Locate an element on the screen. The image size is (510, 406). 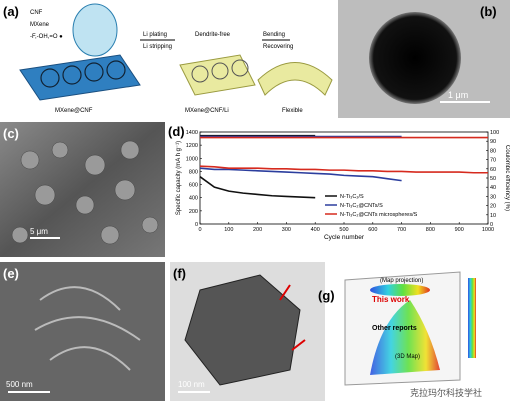
panel-c: (c) 5 μm is located at coordinates (82, 189).